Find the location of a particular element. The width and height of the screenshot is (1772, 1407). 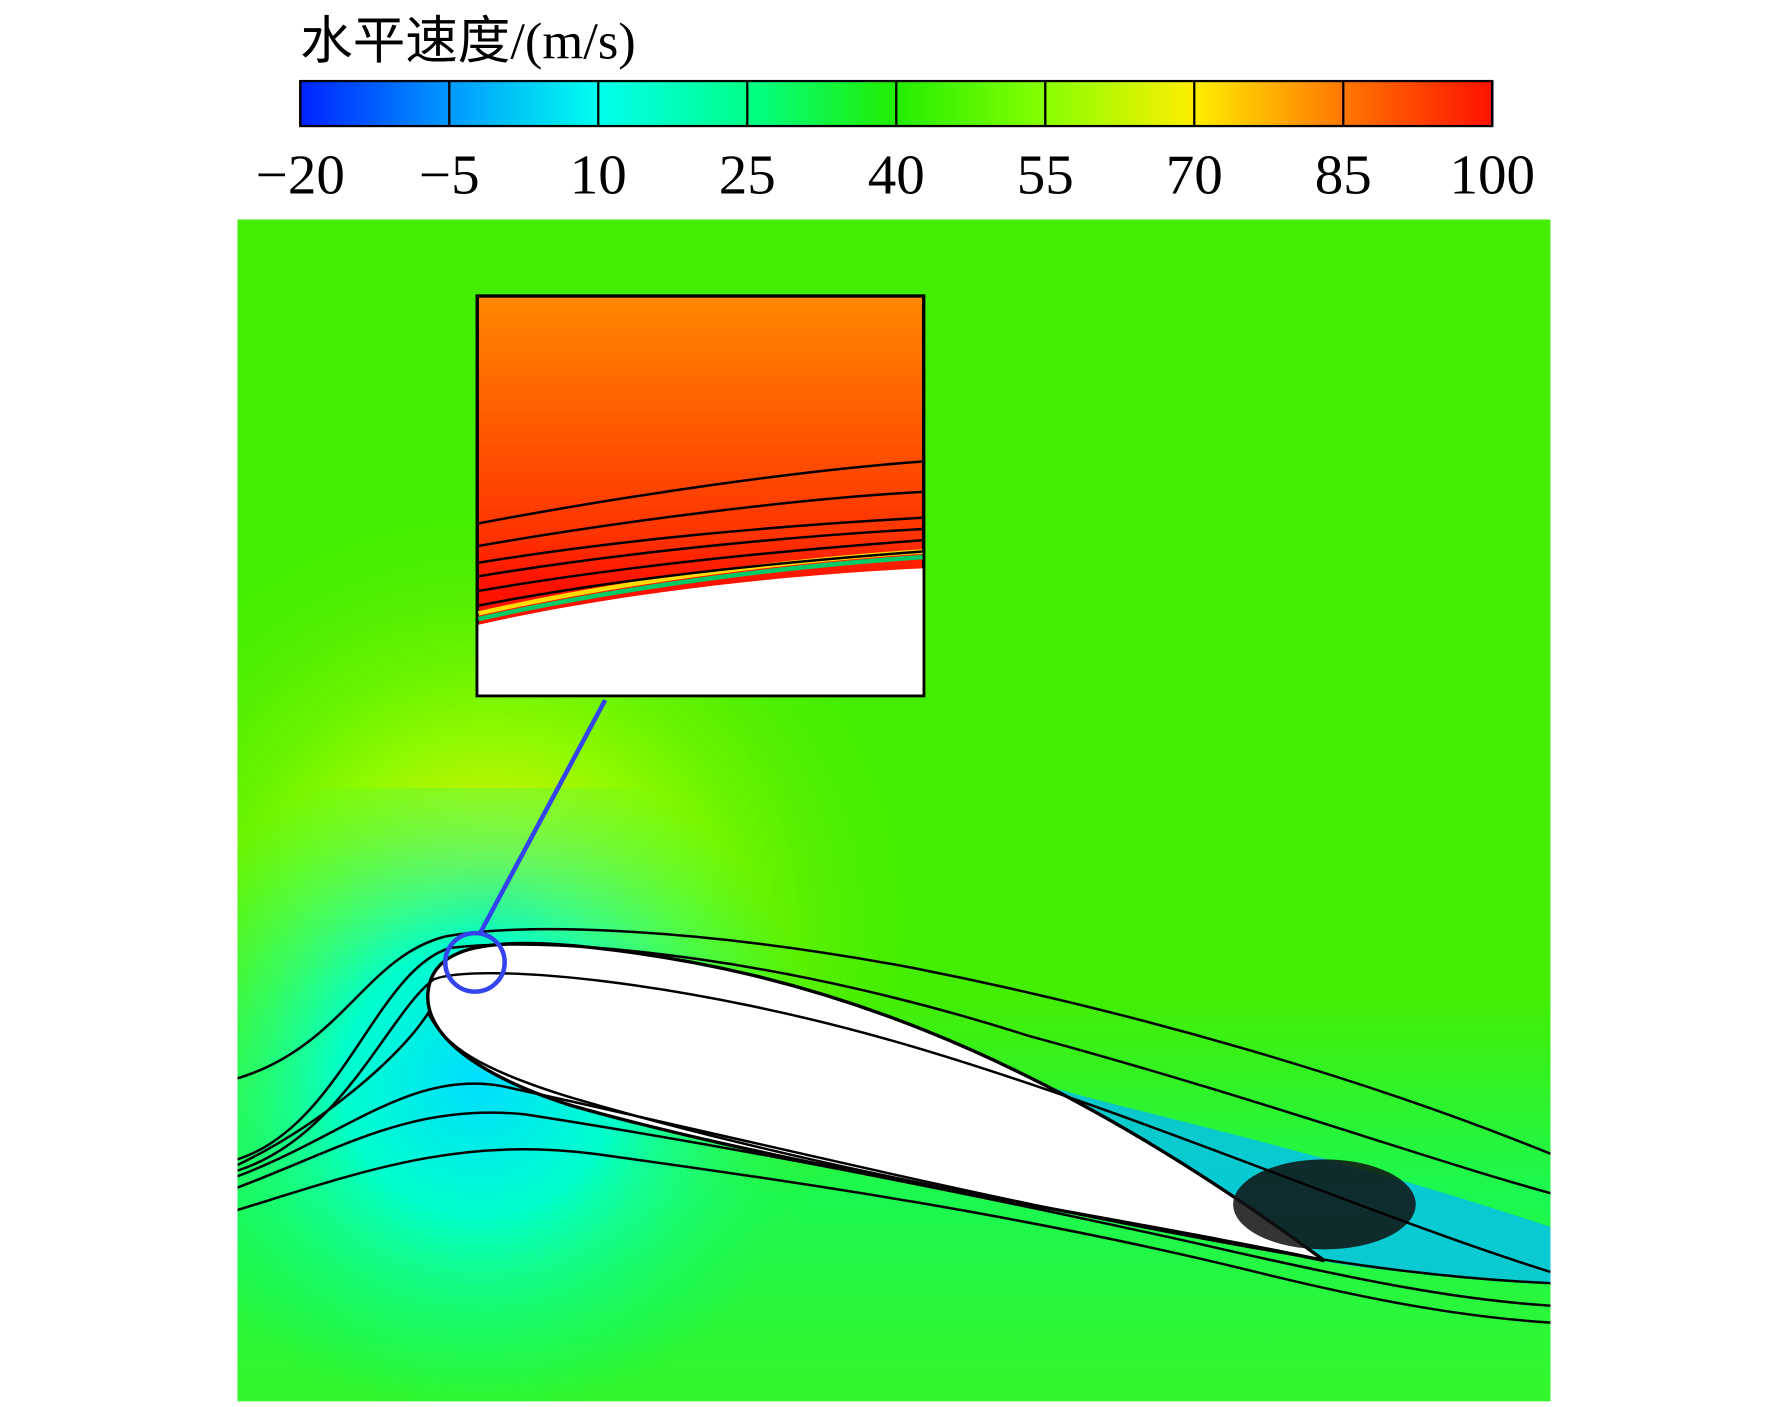

colorbar-tick-label: 85 is located at coordinates (1343, 175).